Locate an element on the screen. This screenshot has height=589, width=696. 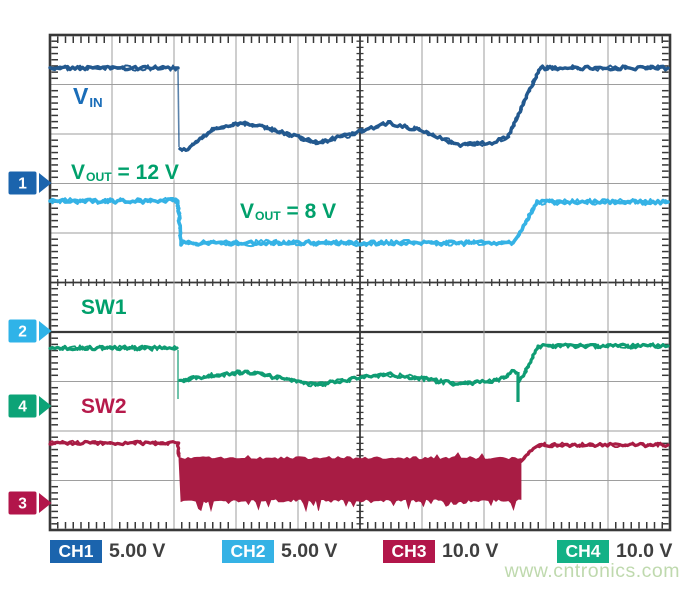
trace-sw2 is located at coordinates (359, 476).